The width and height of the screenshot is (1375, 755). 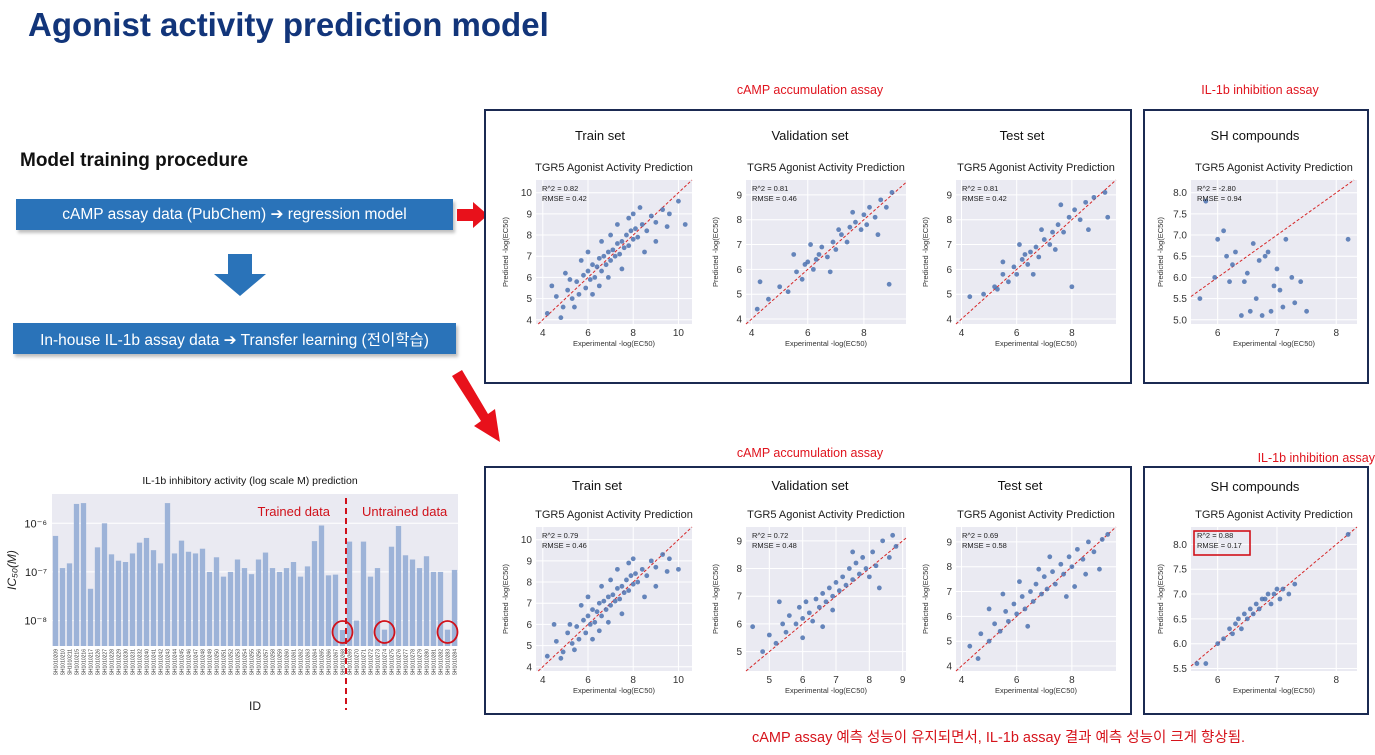 What do you see at coordinates (527, 540) in the screenshot?
I see `y-tick-label: 10` at bounding box center [527, 540].